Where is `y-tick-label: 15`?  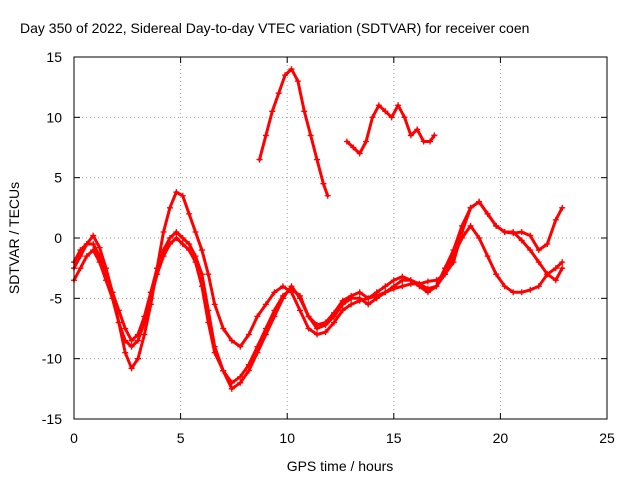 y-tick-label: 15 is located at coordinates (54, 57).